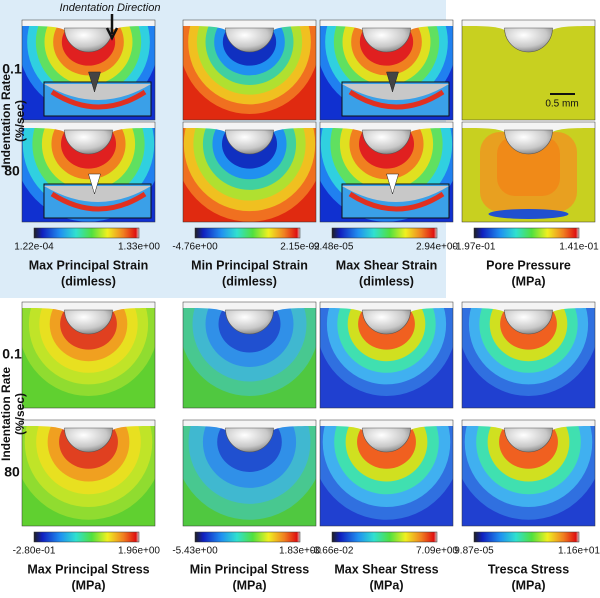  Describe the element at coordinates (528, 166) in the screenshot. I see `pore-core` at that location.